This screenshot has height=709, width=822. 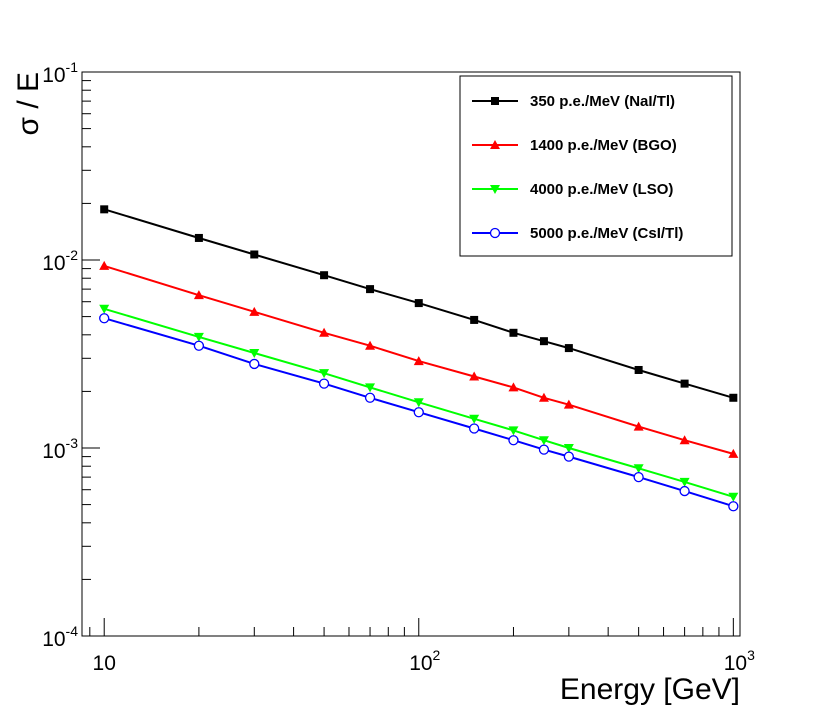 What do you see at coordinates (60, 261) in the screenshot?
I see `y-tick-label: 10⁻²` at bounding box center [60, 261].